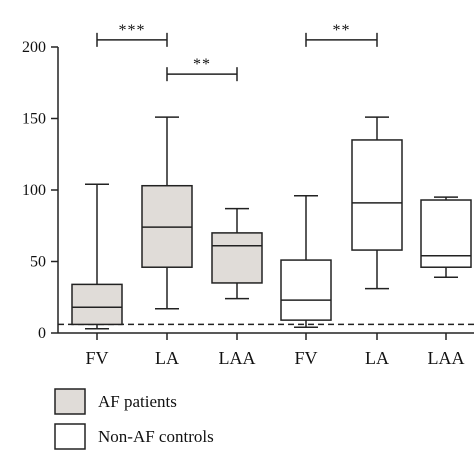  I want to click on category-labels: FV LA LAA FV LA LAA, so click(275, 350).